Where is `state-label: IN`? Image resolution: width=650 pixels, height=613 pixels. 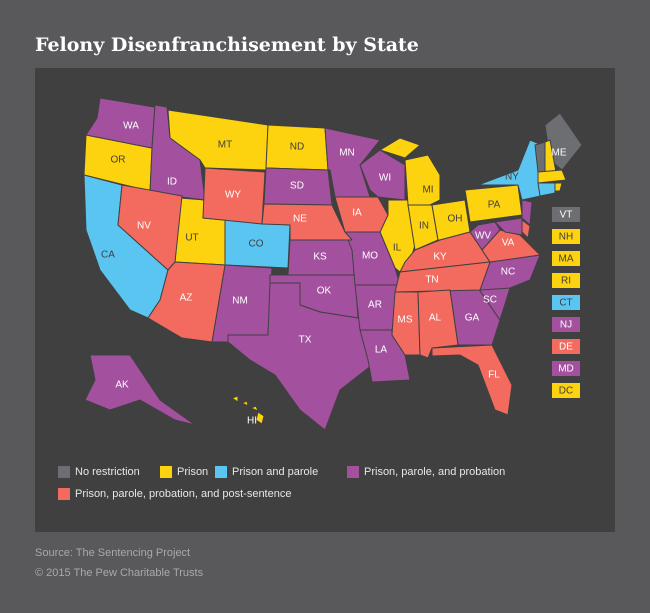 state-label: IN is located at coordinates (424, 226).